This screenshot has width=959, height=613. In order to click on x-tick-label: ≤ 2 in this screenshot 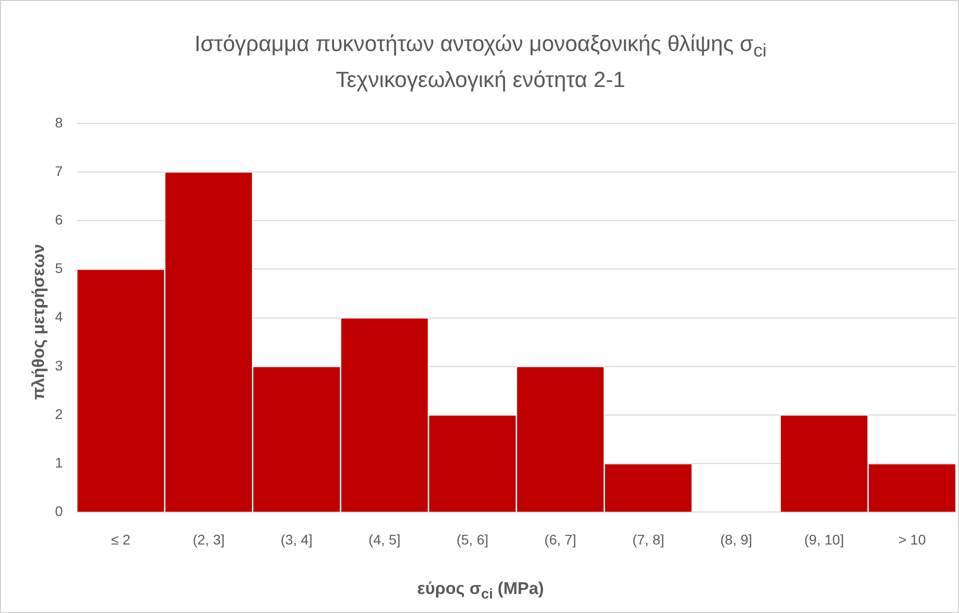, I will do `click(121, 539)`.